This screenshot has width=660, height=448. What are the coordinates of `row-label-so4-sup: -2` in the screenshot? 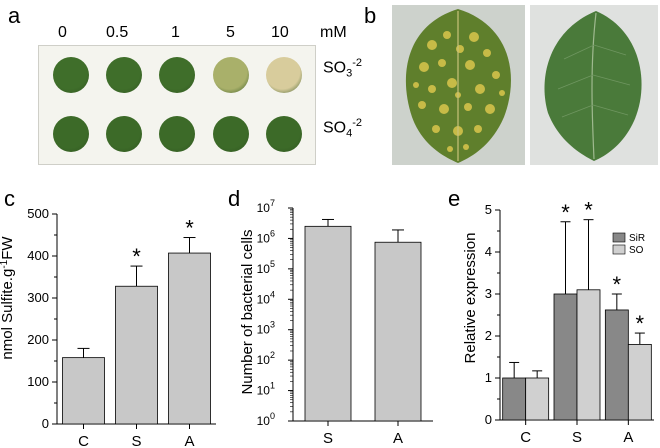 It's located at (357, 123).